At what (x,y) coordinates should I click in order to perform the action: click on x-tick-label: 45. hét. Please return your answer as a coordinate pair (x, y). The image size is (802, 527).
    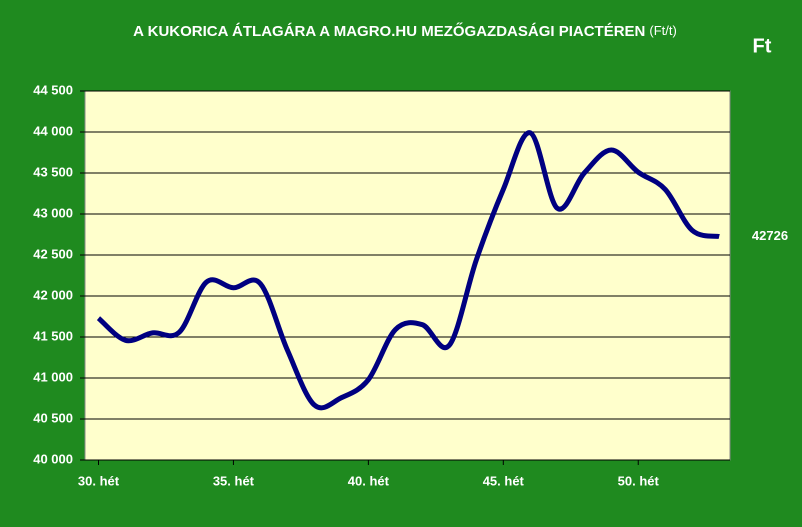
    Looking at the image, I should click on (504, 480).